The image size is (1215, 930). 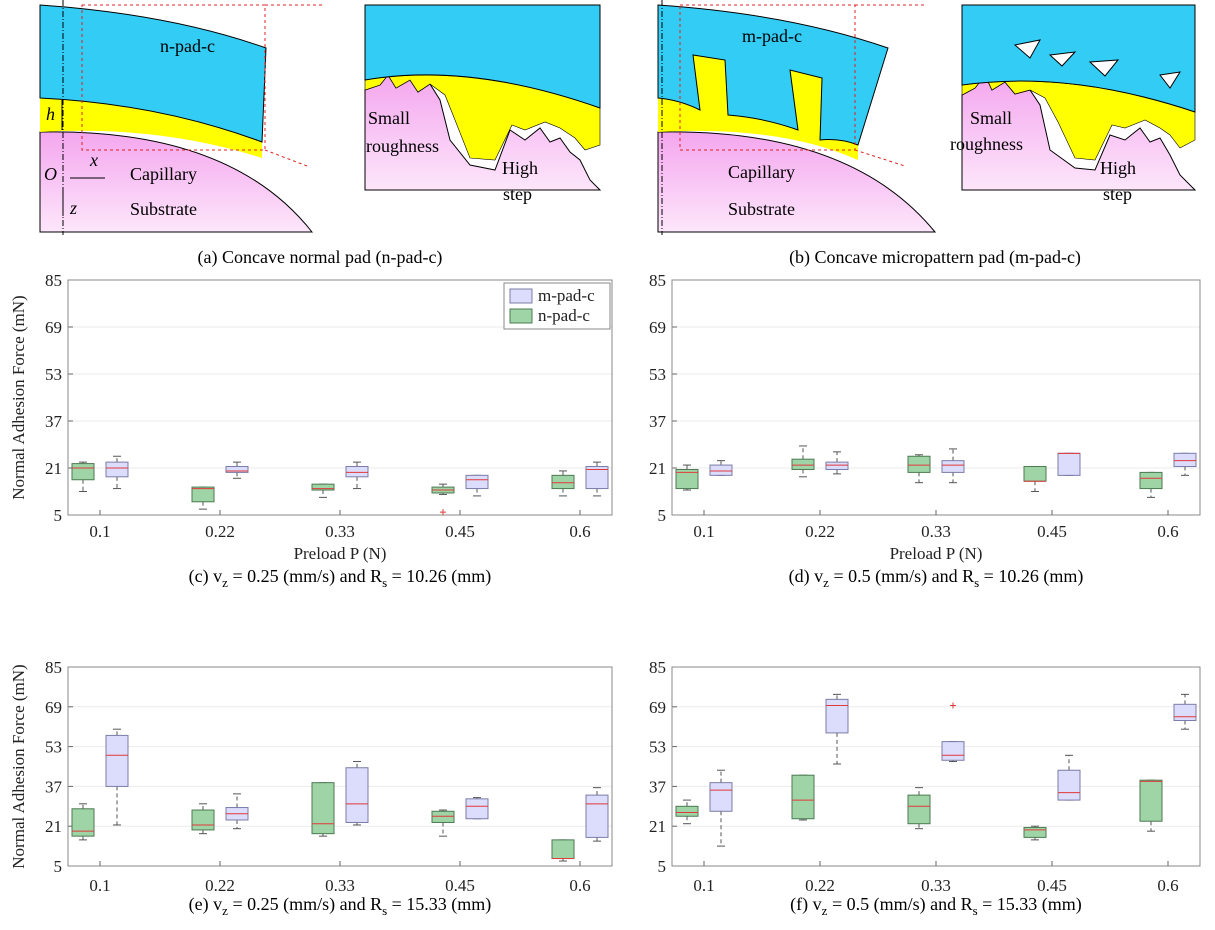 I want to click on chart-title: (e) vz = 0.25 (mm/s) and Rs = 15.33 (mm), so click(x=340, y=906).